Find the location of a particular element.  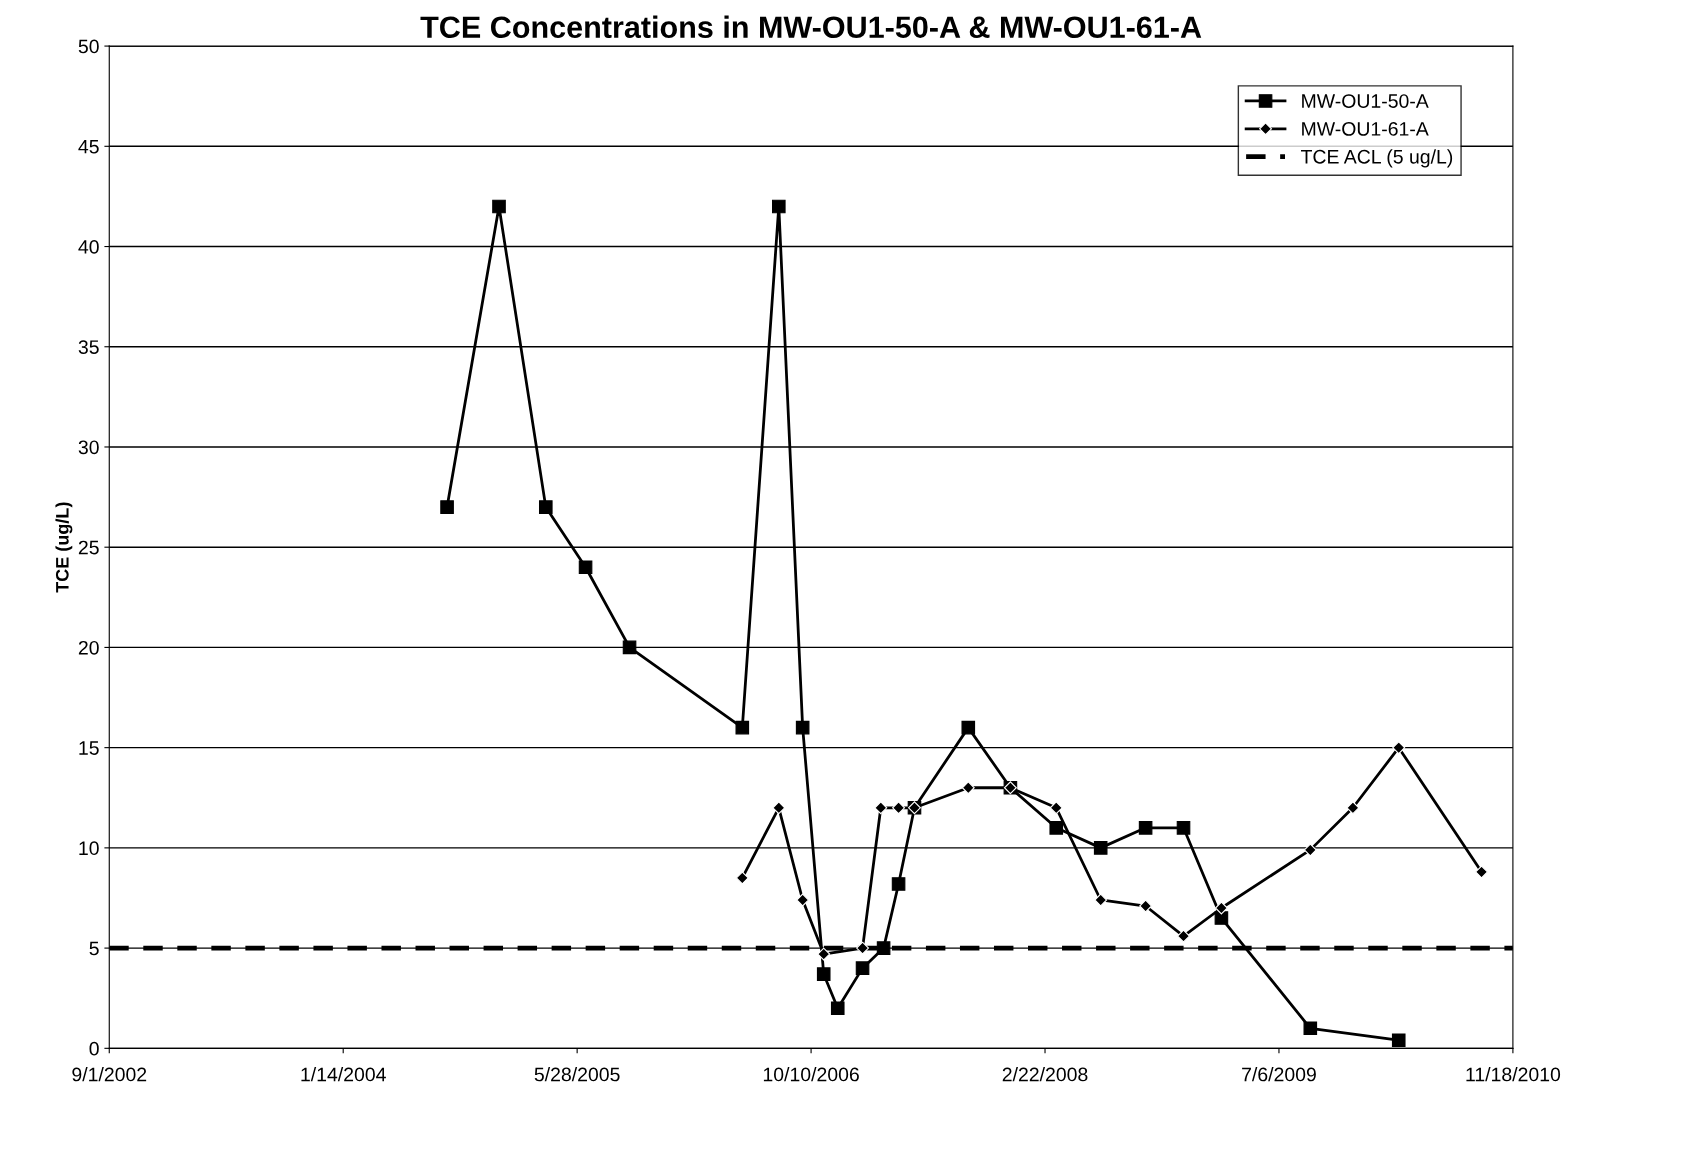

y-tick-label: 10 is located at coordinates (89, 848).